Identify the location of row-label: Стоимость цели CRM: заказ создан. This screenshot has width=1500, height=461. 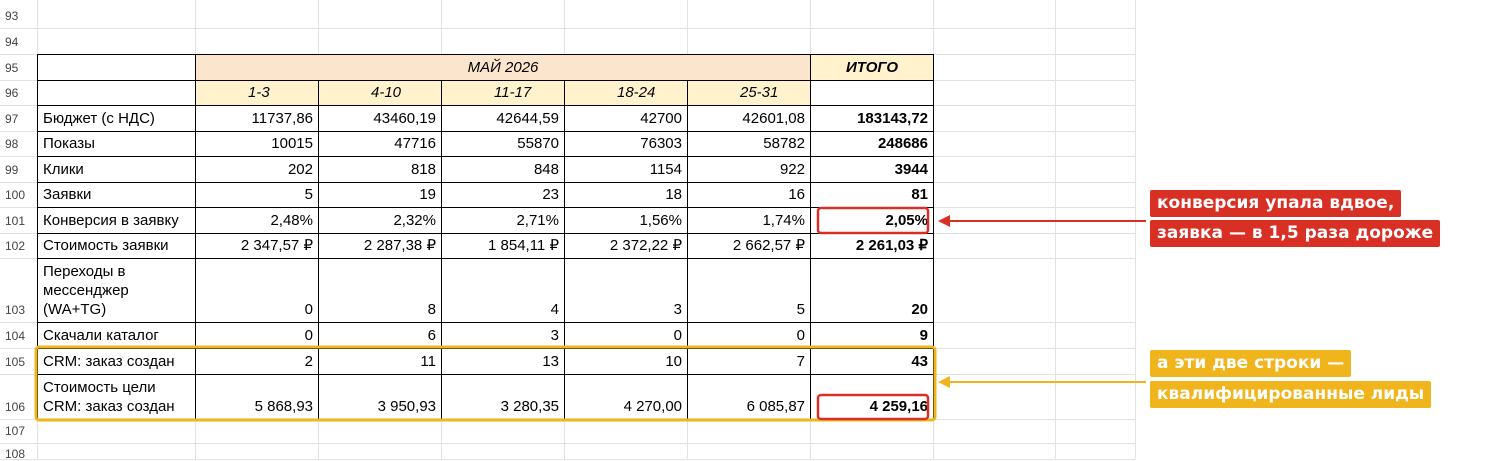
(116, 397).